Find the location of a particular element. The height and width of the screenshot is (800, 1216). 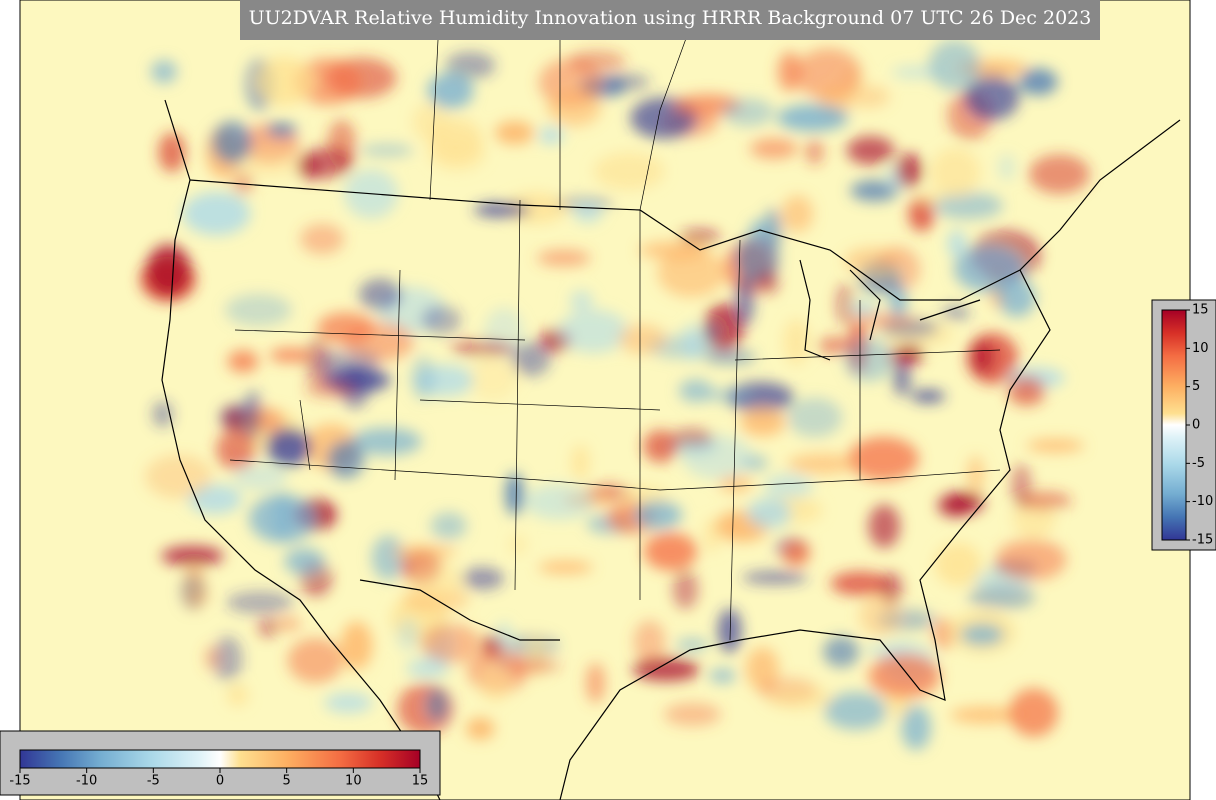

tick-label: -10 is located at coordinates (1202, 501).